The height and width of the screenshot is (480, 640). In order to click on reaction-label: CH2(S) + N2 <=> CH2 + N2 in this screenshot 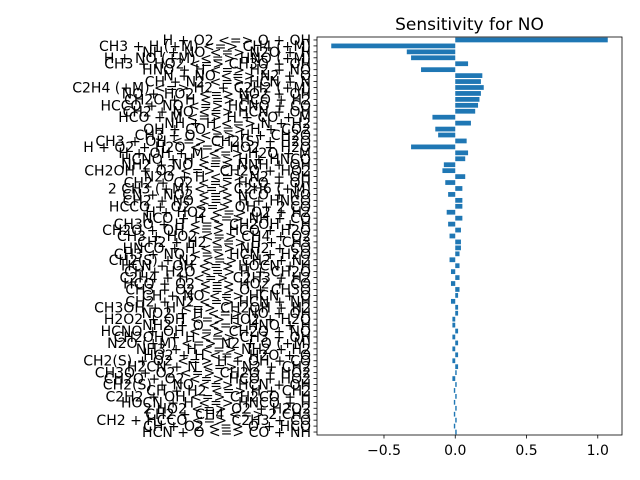, I will do `click(210, 261)`.